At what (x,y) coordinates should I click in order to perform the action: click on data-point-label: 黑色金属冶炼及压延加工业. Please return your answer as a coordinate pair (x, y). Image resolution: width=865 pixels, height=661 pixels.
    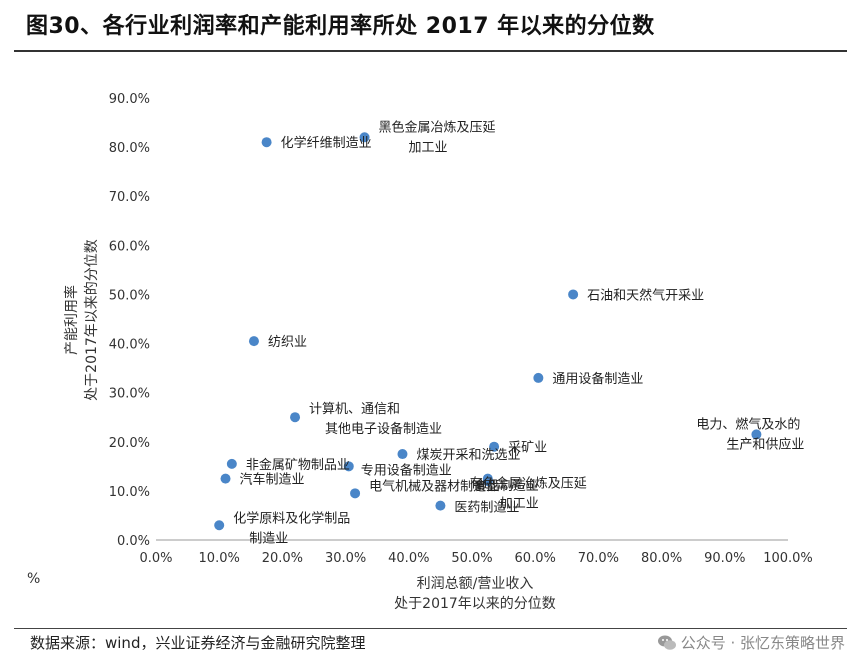
    Looking at the image, I should click on (437, 137).